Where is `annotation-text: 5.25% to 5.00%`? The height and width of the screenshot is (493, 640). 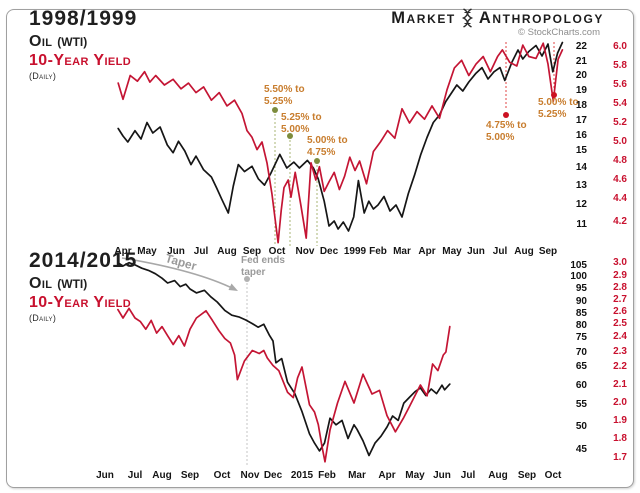
annotation-text: 5.25% to 5.00% is located at coordinates (301, 123).